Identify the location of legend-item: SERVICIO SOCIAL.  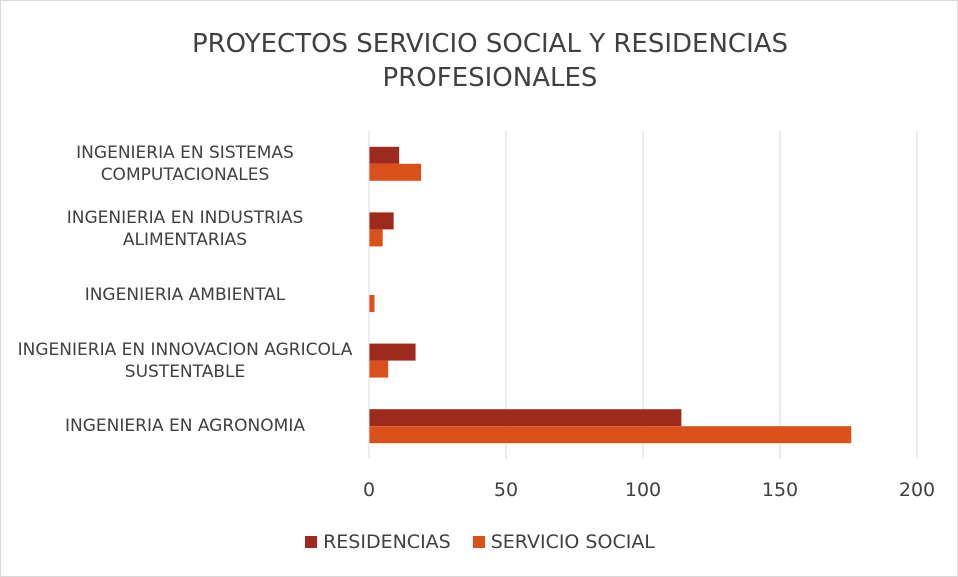
(563, 542).